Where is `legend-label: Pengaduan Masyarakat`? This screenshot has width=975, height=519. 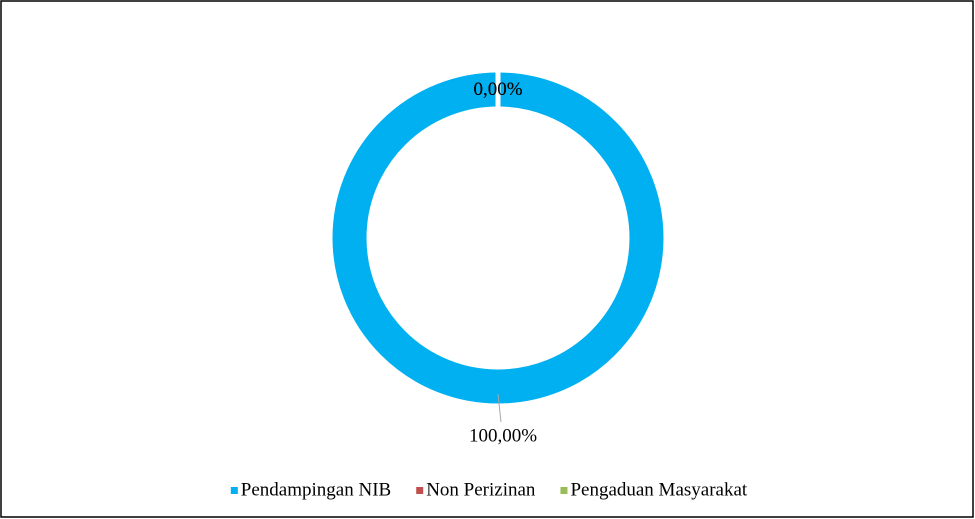 legend-label: Pengaduan Masyarakat is located at coordinates (658, 489).